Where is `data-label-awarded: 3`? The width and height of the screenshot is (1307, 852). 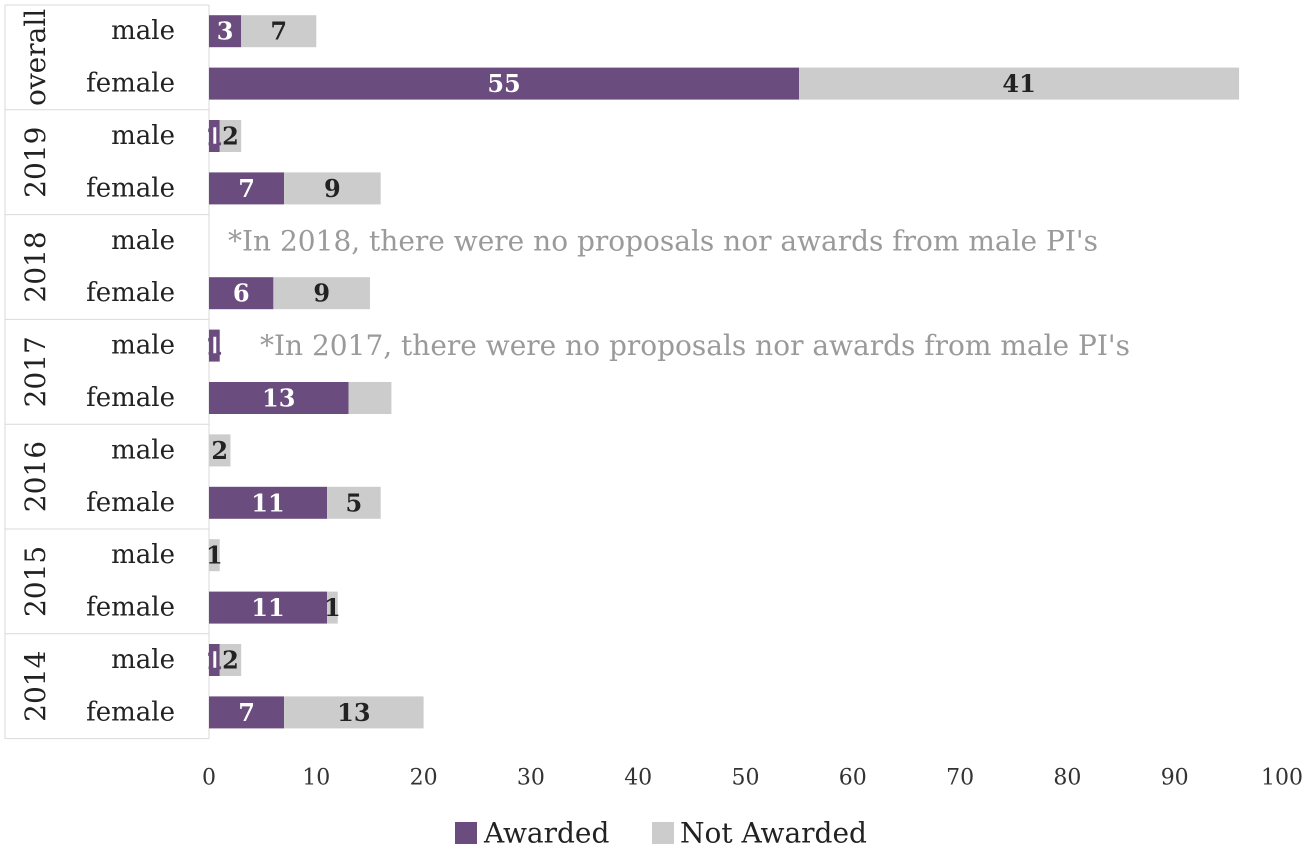
data-label-awarded: 3 is located at coordinates (225, 31).